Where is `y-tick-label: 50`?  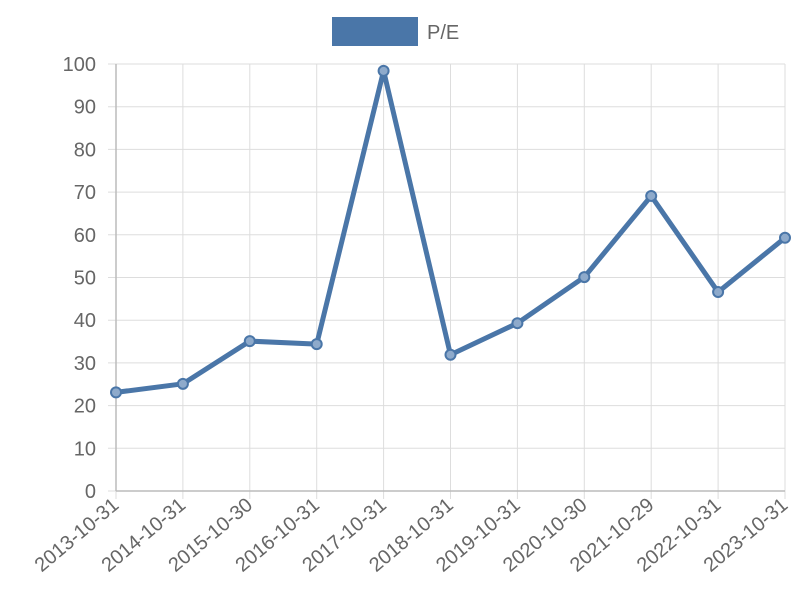 y-tick-label: 50 is located at coordinates (85, 279).